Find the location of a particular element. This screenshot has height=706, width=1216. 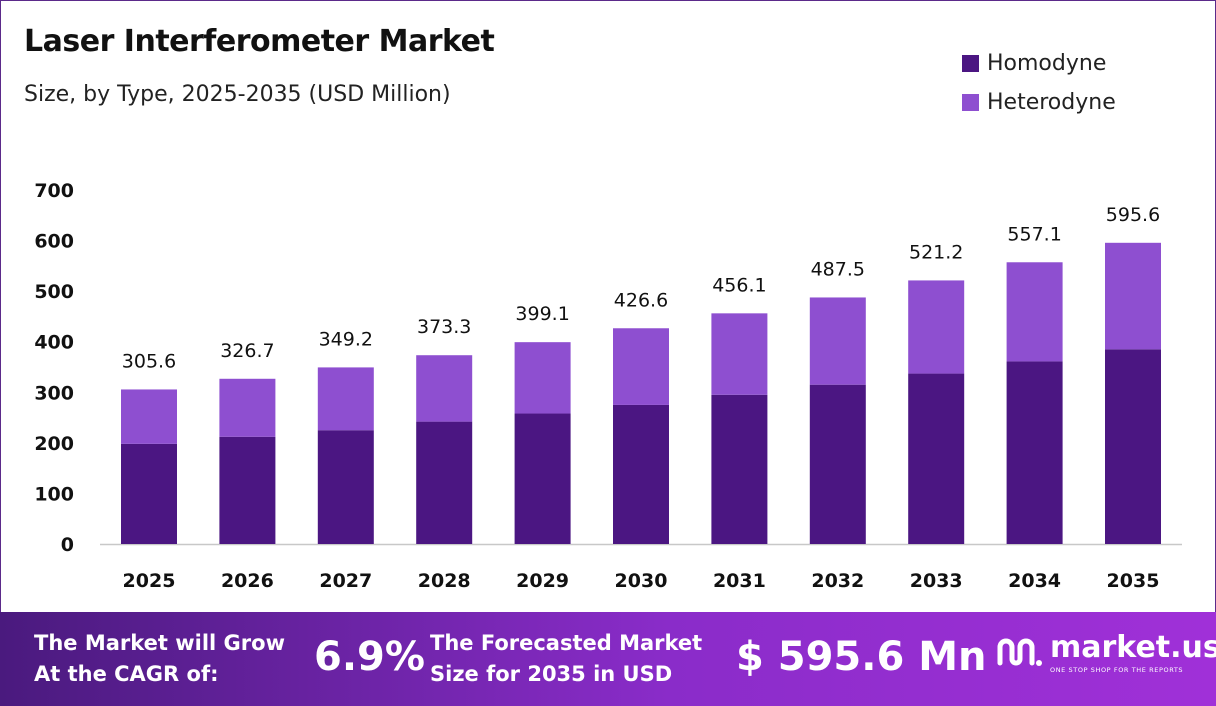

legend-label-homodyne: Homodyne is located at coordinates (1047, 63).